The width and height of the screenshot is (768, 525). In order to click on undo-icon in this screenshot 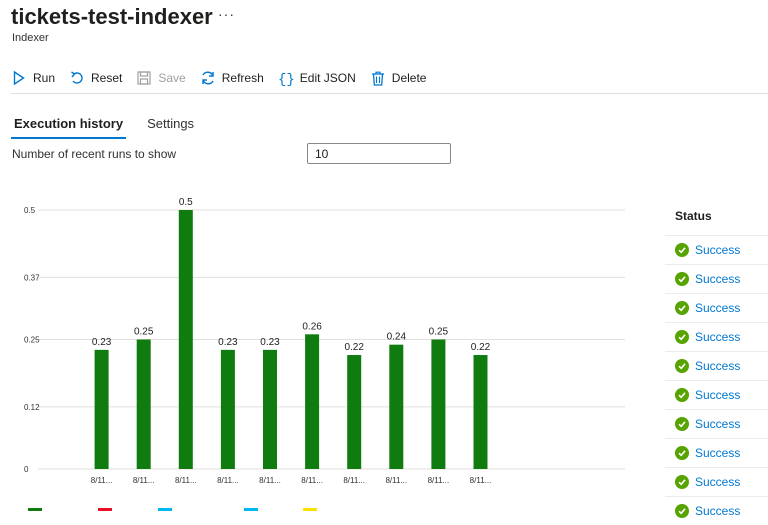, I will do `click(77, 78)`.